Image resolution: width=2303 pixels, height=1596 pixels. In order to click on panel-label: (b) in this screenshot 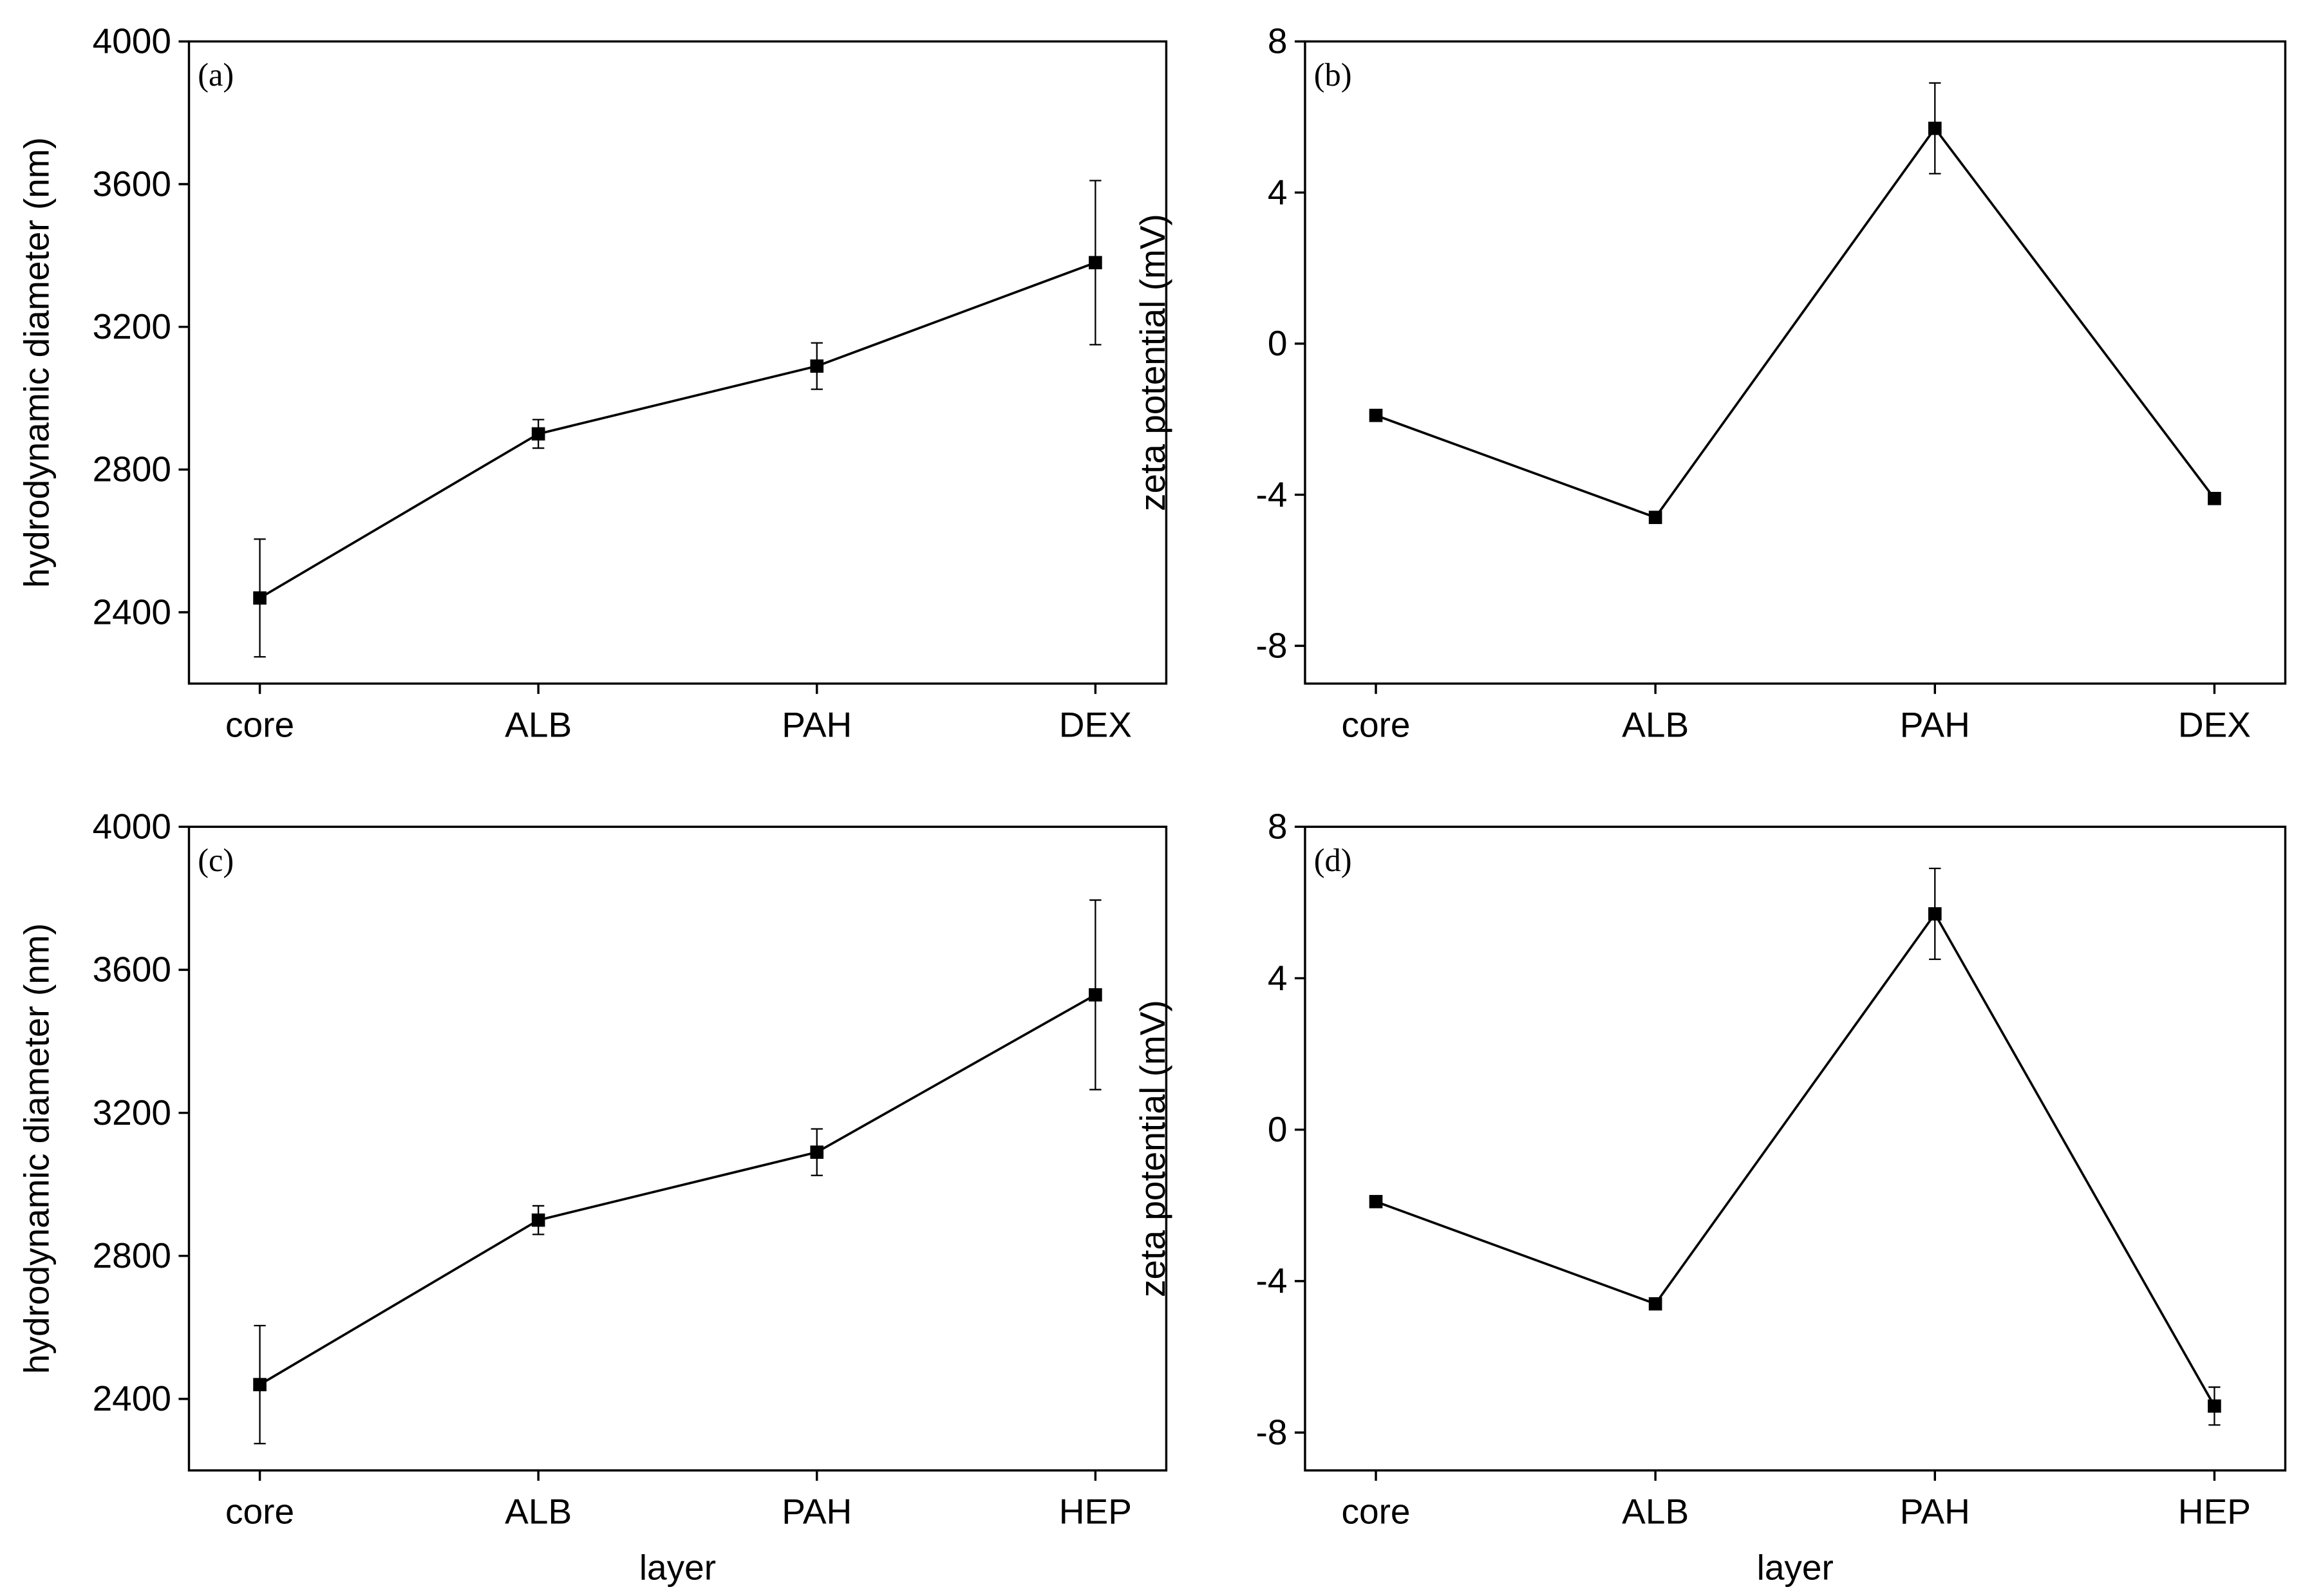, I will do `click(1333, 75)`.